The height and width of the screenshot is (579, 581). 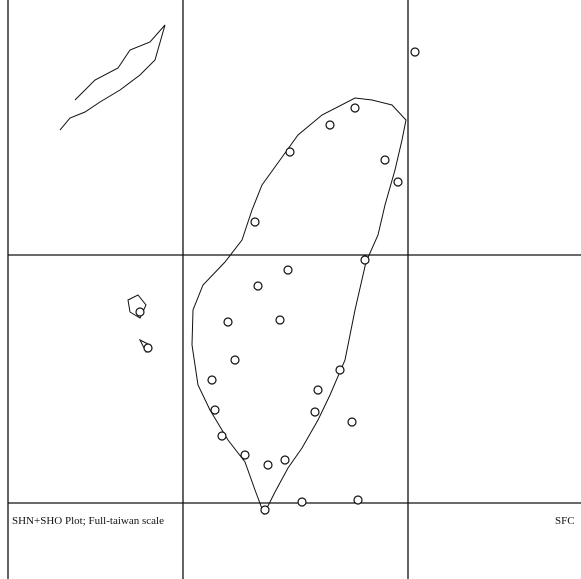 I want to click on mainland-coastline, so click(x=112, y=77).